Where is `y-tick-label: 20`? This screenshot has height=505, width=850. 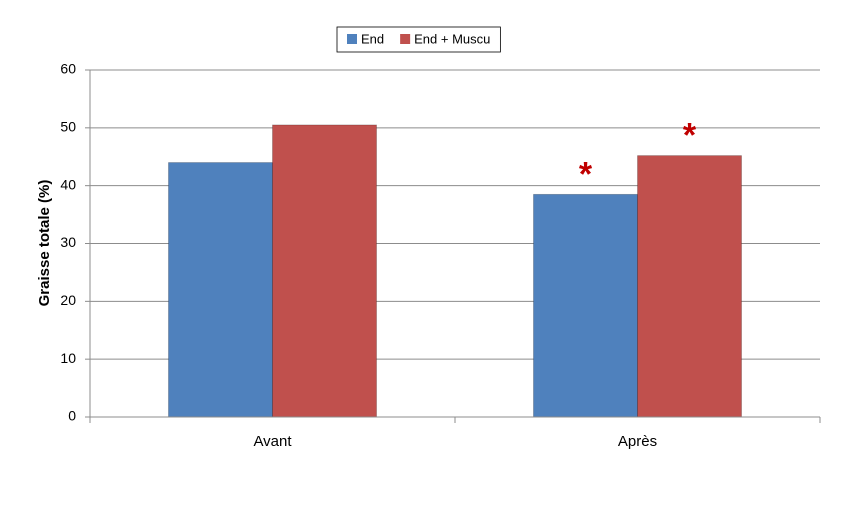 y-tick-label: 20 is located at coordinates (68, 300).